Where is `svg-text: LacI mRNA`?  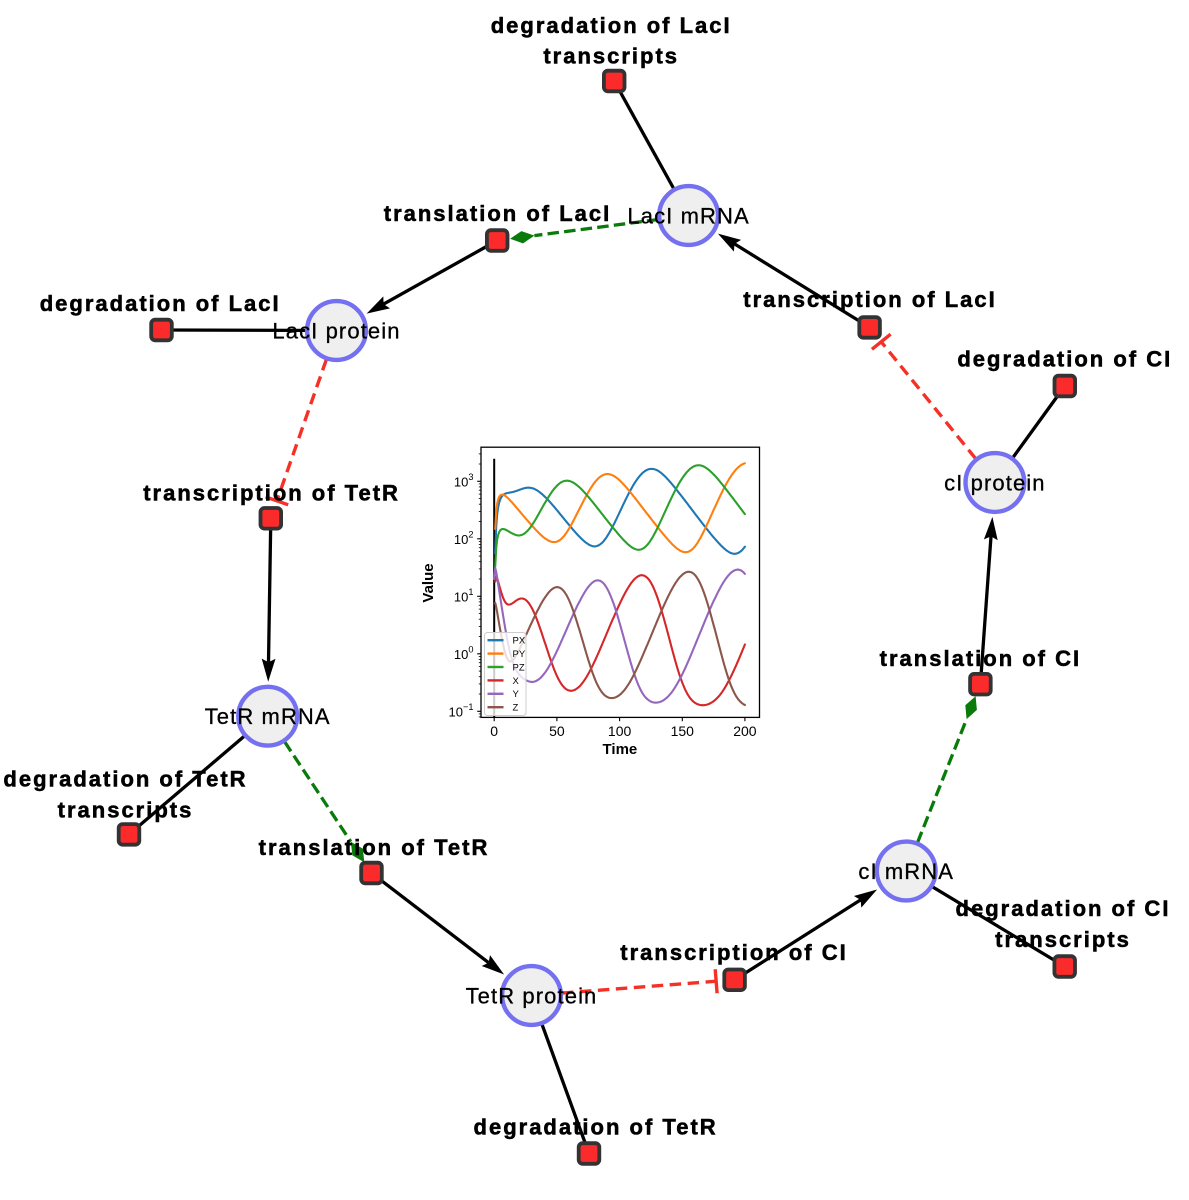
svg-text: LacI mRNA is located at coordinates (688, 216).